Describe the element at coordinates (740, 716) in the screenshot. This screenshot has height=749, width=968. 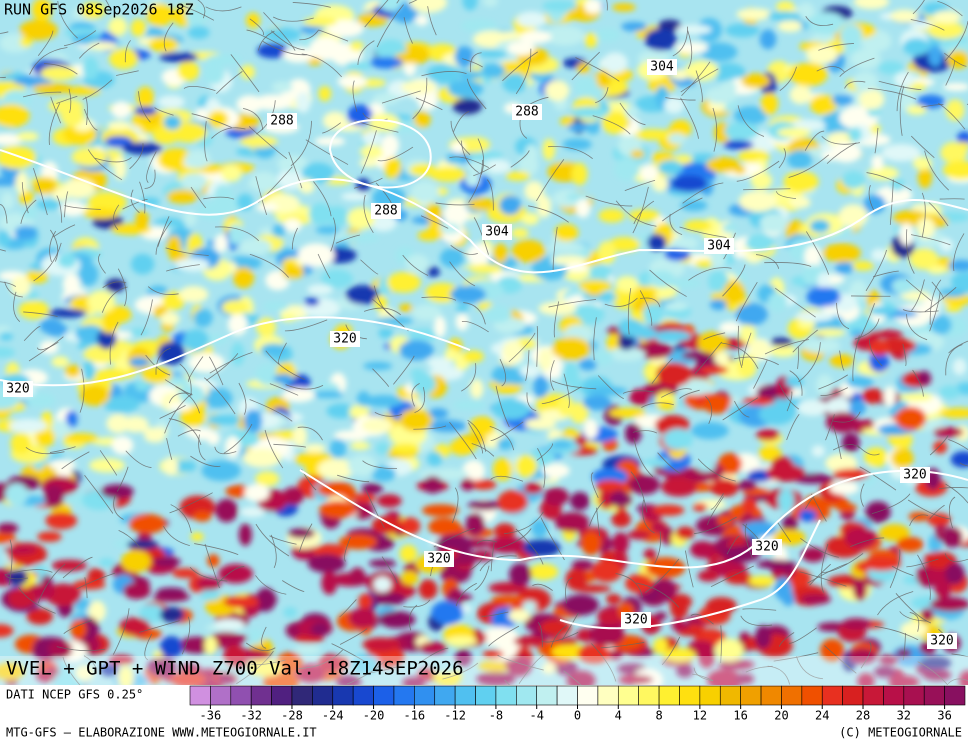
I see `colorbar-tick-label: 16` at that location.